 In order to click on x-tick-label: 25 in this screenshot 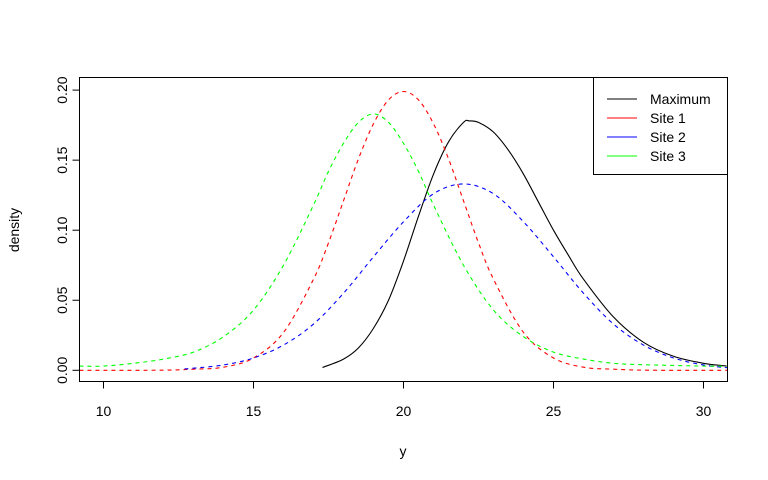, I will do `click(554, 411)`.